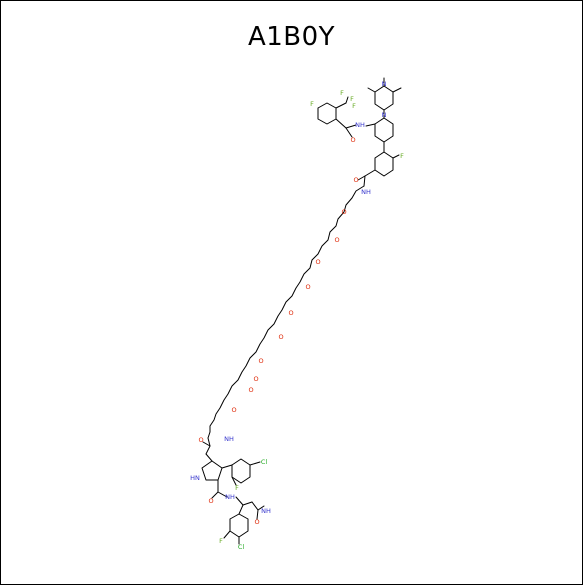 Image resolution: width=583 pixels, height=585 pixels. I want to click on peg-linker-chain, so click(286, 312).